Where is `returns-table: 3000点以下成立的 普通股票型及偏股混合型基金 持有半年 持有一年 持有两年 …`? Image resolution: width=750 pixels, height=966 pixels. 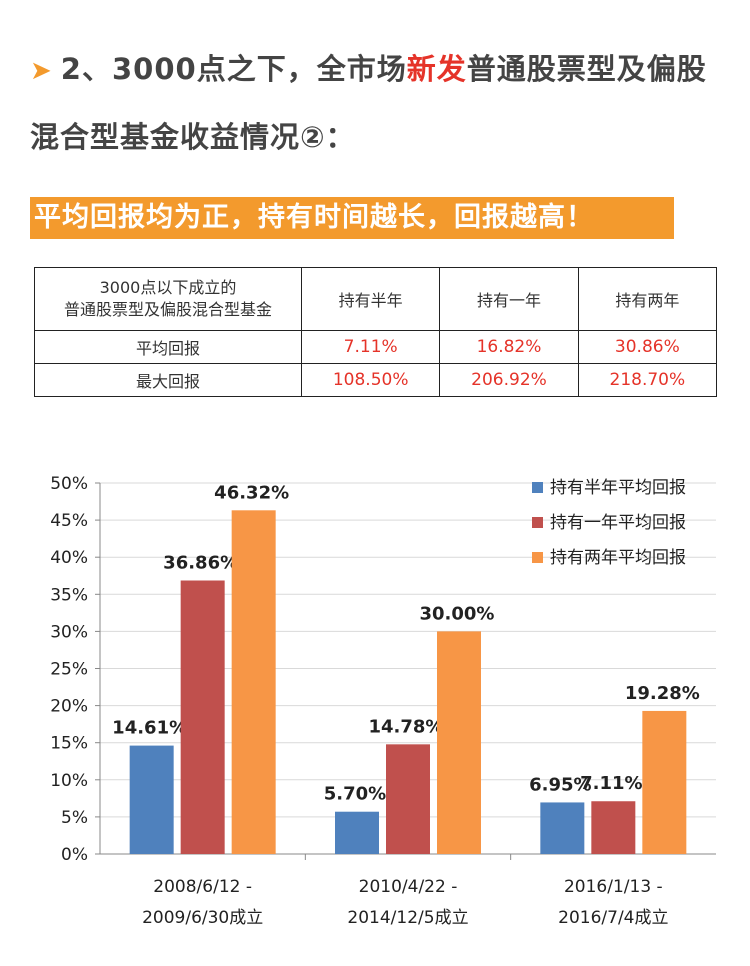 returns-table: 3000点以下成立的 普通股票型及偏股混合型基金 持有半年 持有一年 持有两年 … is located at coordinates (376, 332).